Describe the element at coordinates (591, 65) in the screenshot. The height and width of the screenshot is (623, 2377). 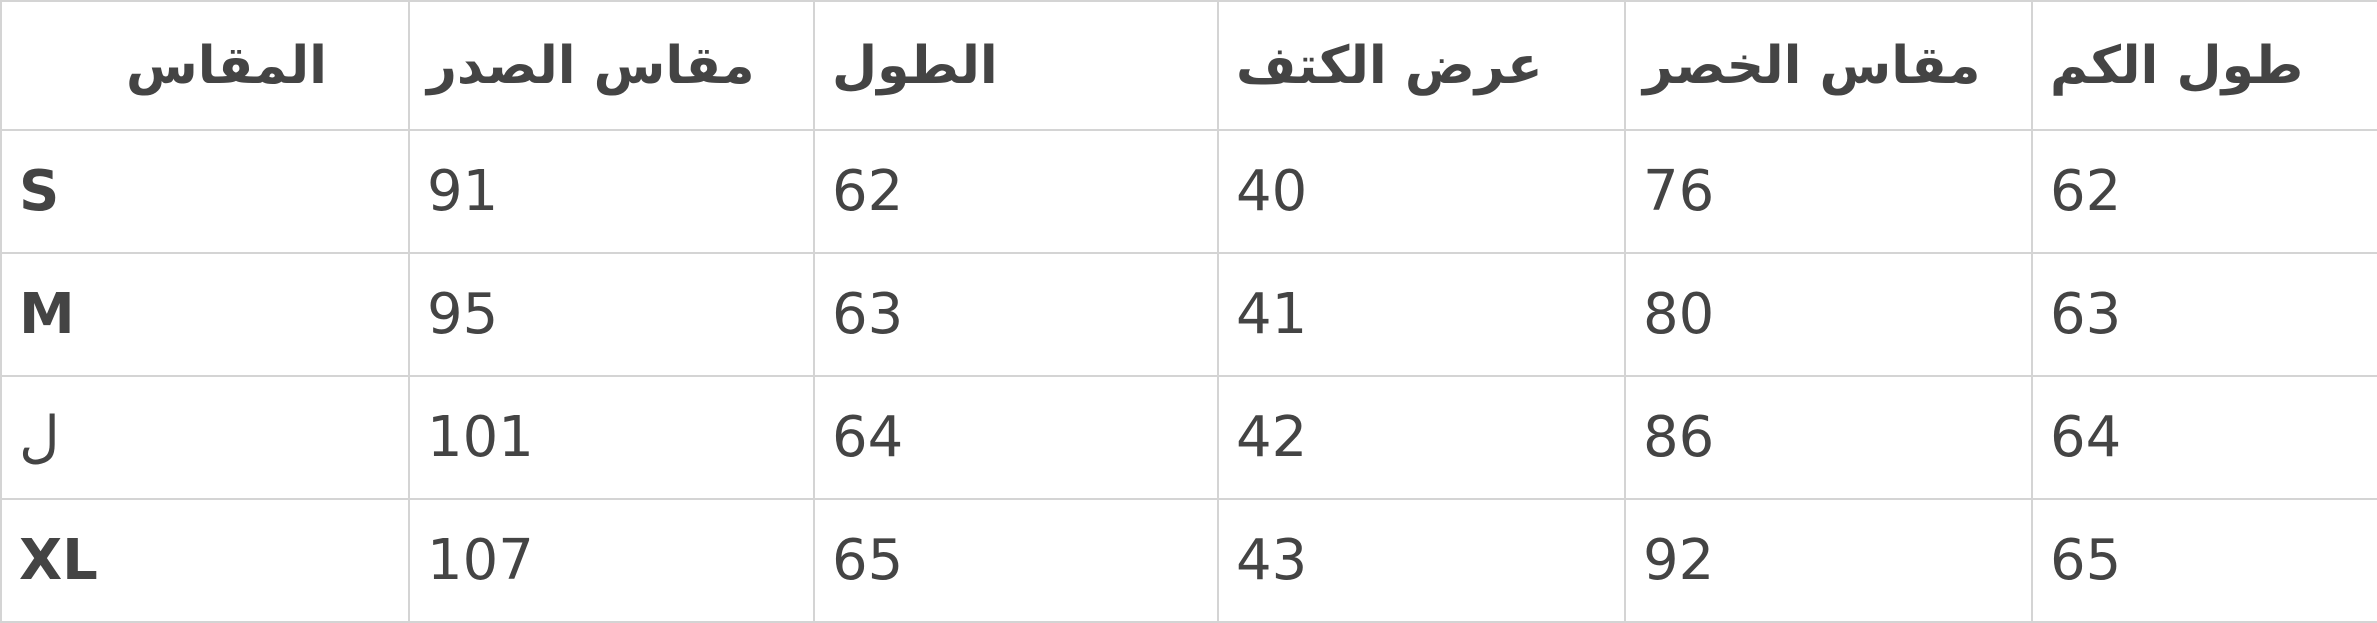
I see `column-header-label: مقاس الصدر` at that location.